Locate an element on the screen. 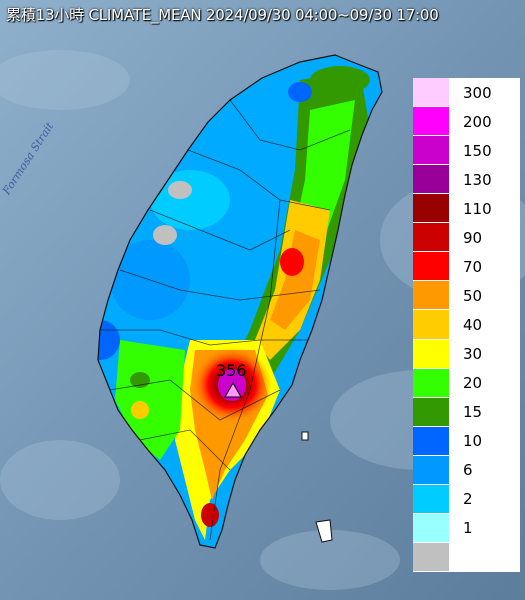  legend-label: 6 is located at coordinates (468, 470).